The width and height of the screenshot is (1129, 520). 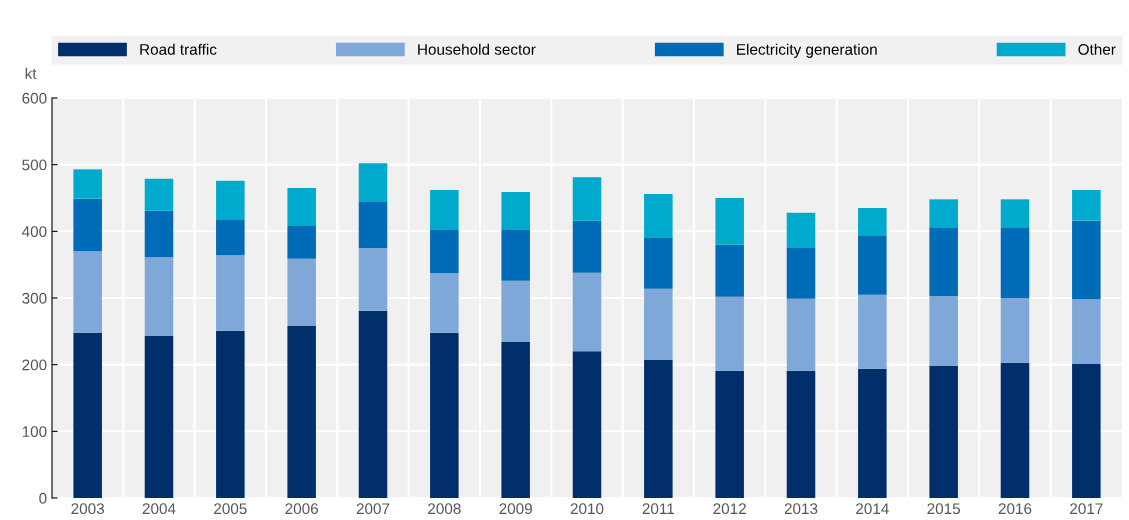 What do you see at coordinates (944, 509) in the screenshot?
I see `x-tick-label: 2015` at bounding box center [944, 509].